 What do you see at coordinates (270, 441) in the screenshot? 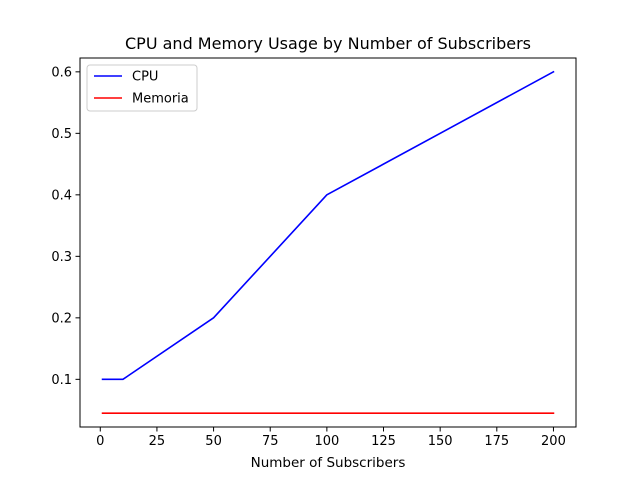
I see `x-tick-label: 75` at bounding box center [270, 441].